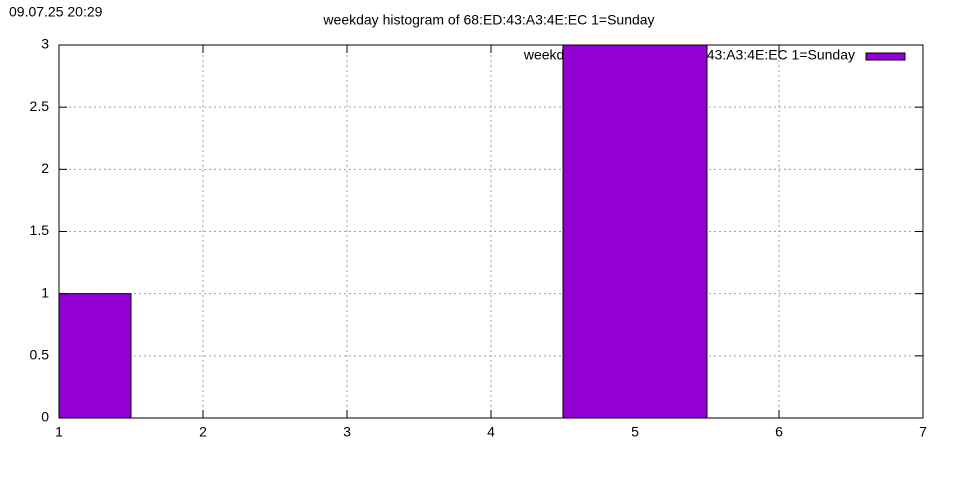 The height and width of the screenshot is (480, 960). I want to click on x-tick-label: 1, so click(59, 432).